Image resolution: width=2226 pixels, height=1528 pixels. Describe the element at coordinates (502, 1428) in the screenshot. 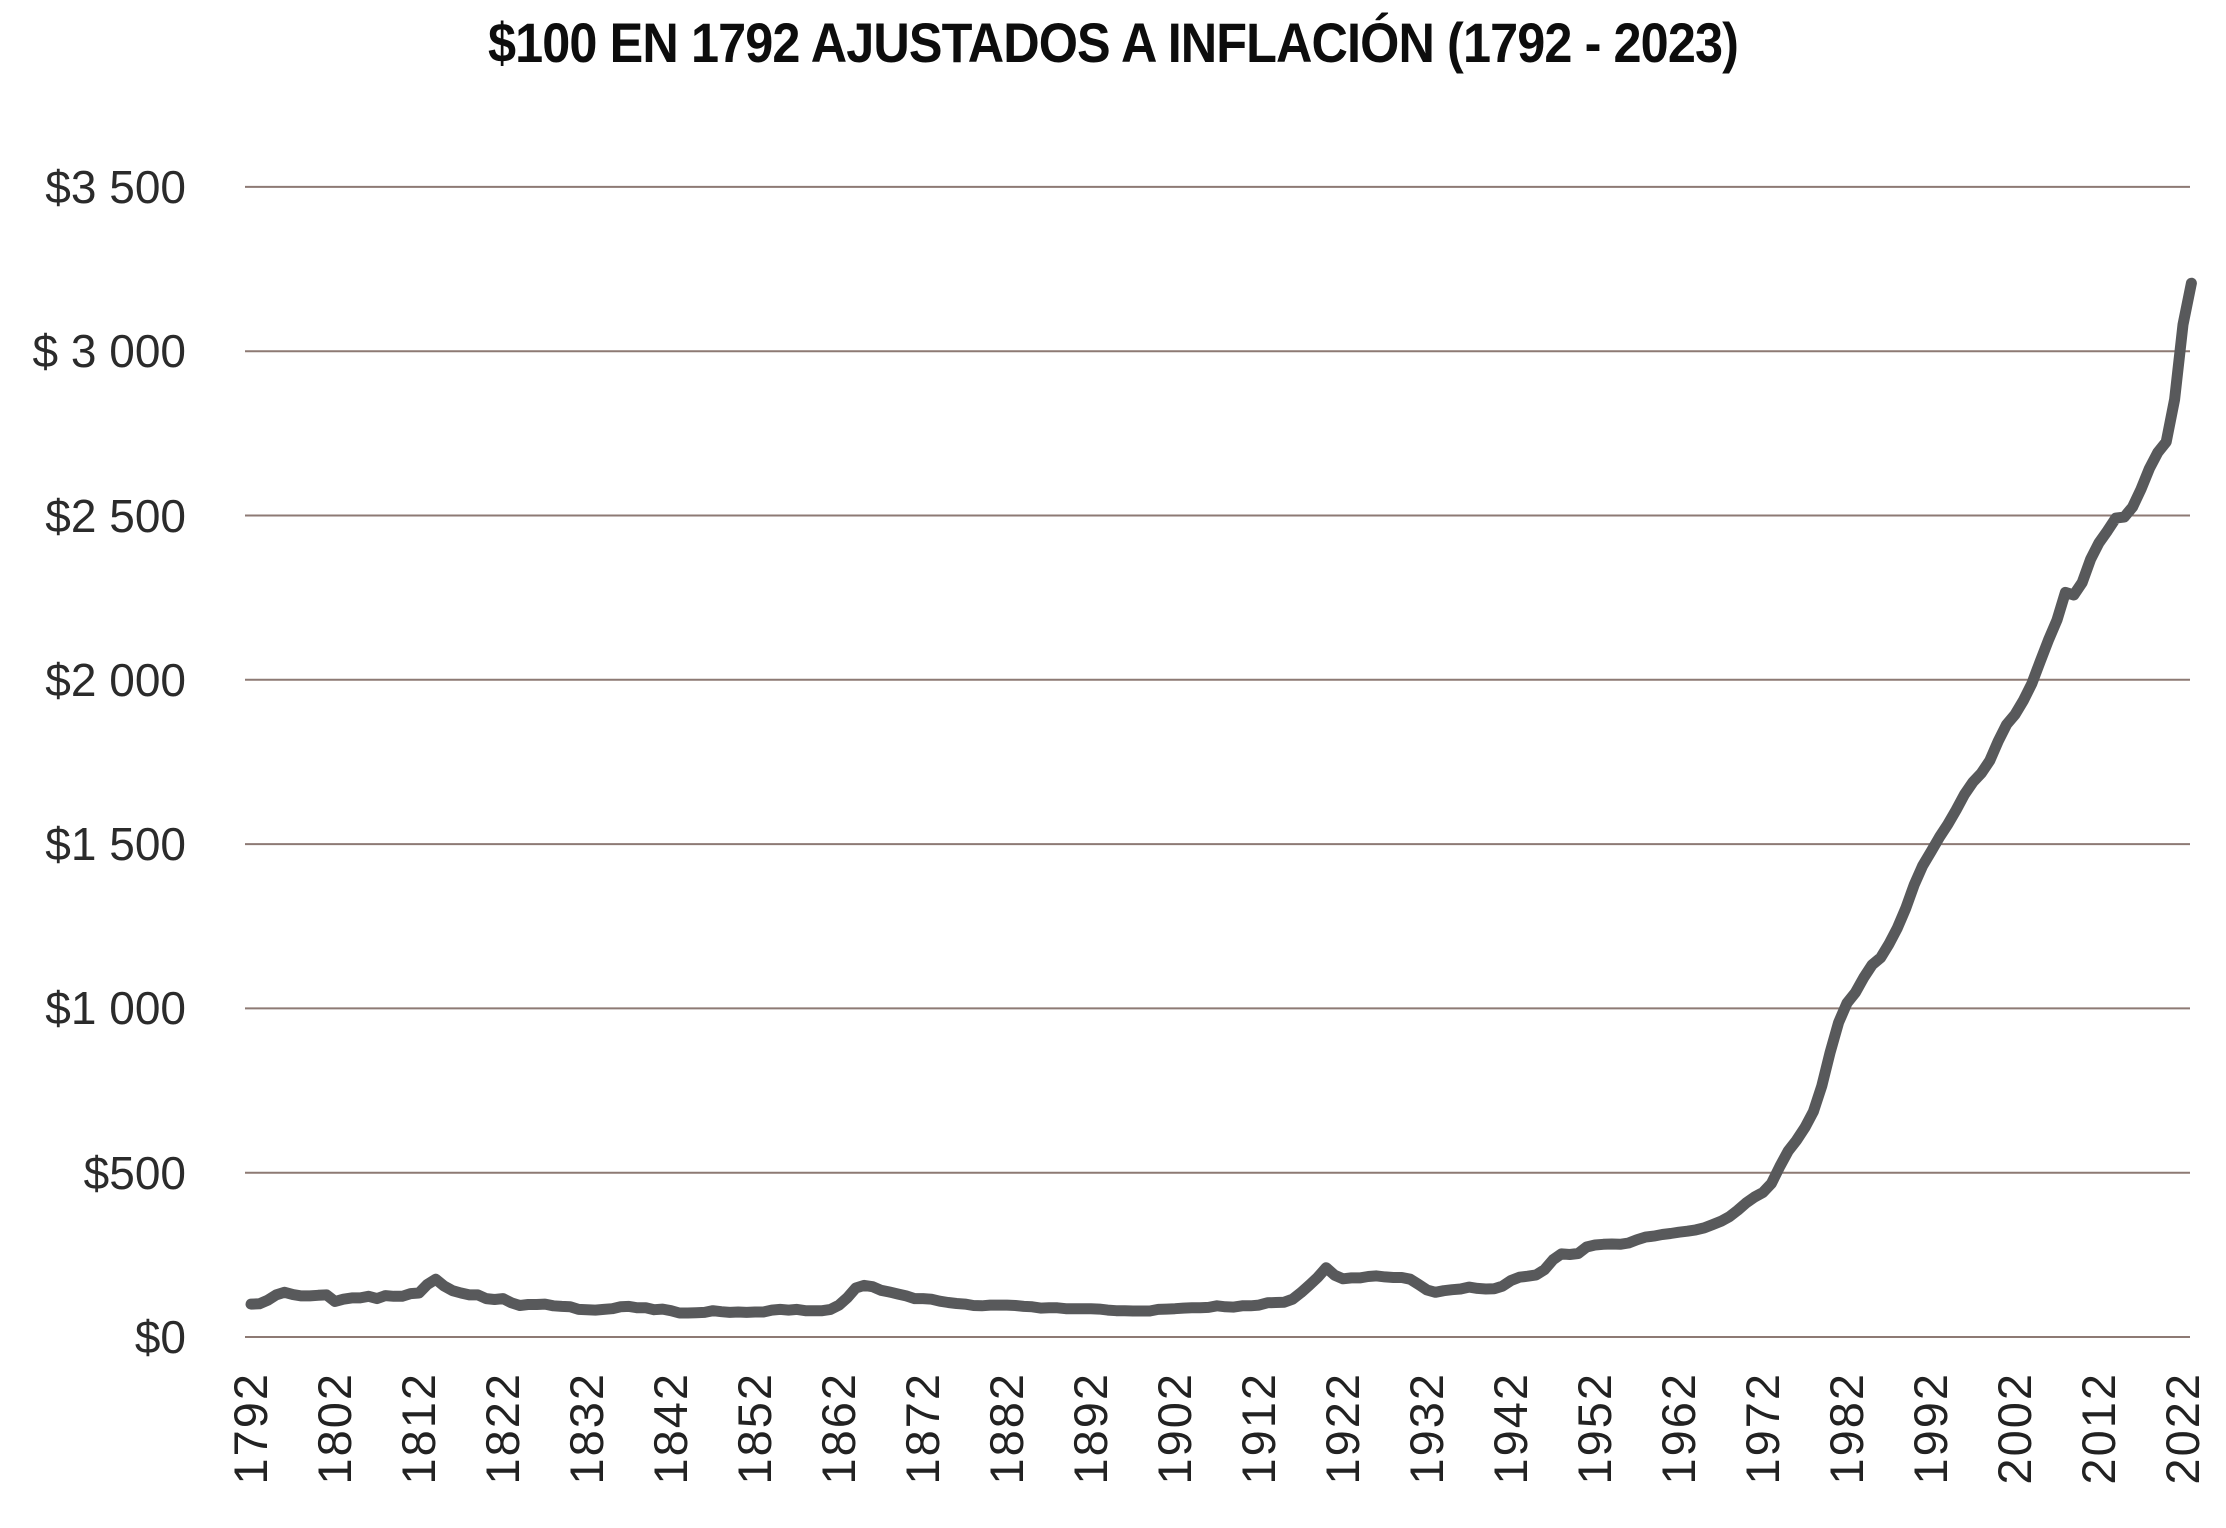

I see `x-axis-label: 1822` at that location.